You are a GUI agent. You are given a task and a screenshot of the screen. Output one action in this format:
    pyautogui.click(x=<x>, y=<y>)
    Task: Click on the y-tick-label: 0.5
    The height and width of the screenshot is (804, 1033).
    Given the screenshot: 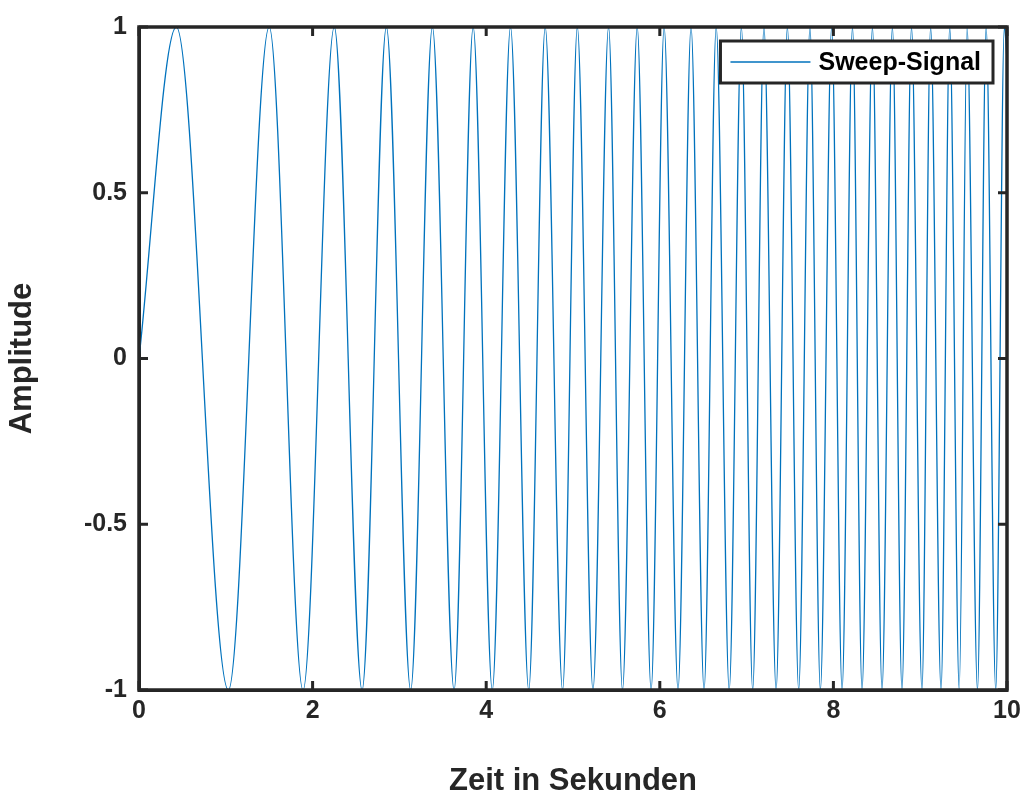 What is the action you would take?
    pyautogui.click(x=110, y=190)
    